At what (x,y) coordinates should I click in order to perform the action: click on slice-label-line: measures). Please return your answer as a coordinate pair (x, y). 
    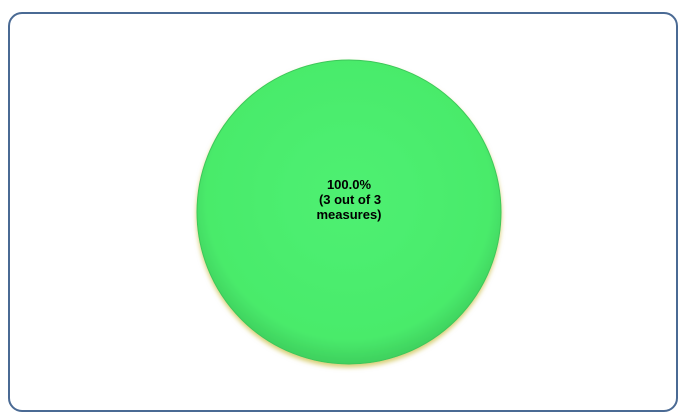
    Looking at the image, I should click on (348, 214).